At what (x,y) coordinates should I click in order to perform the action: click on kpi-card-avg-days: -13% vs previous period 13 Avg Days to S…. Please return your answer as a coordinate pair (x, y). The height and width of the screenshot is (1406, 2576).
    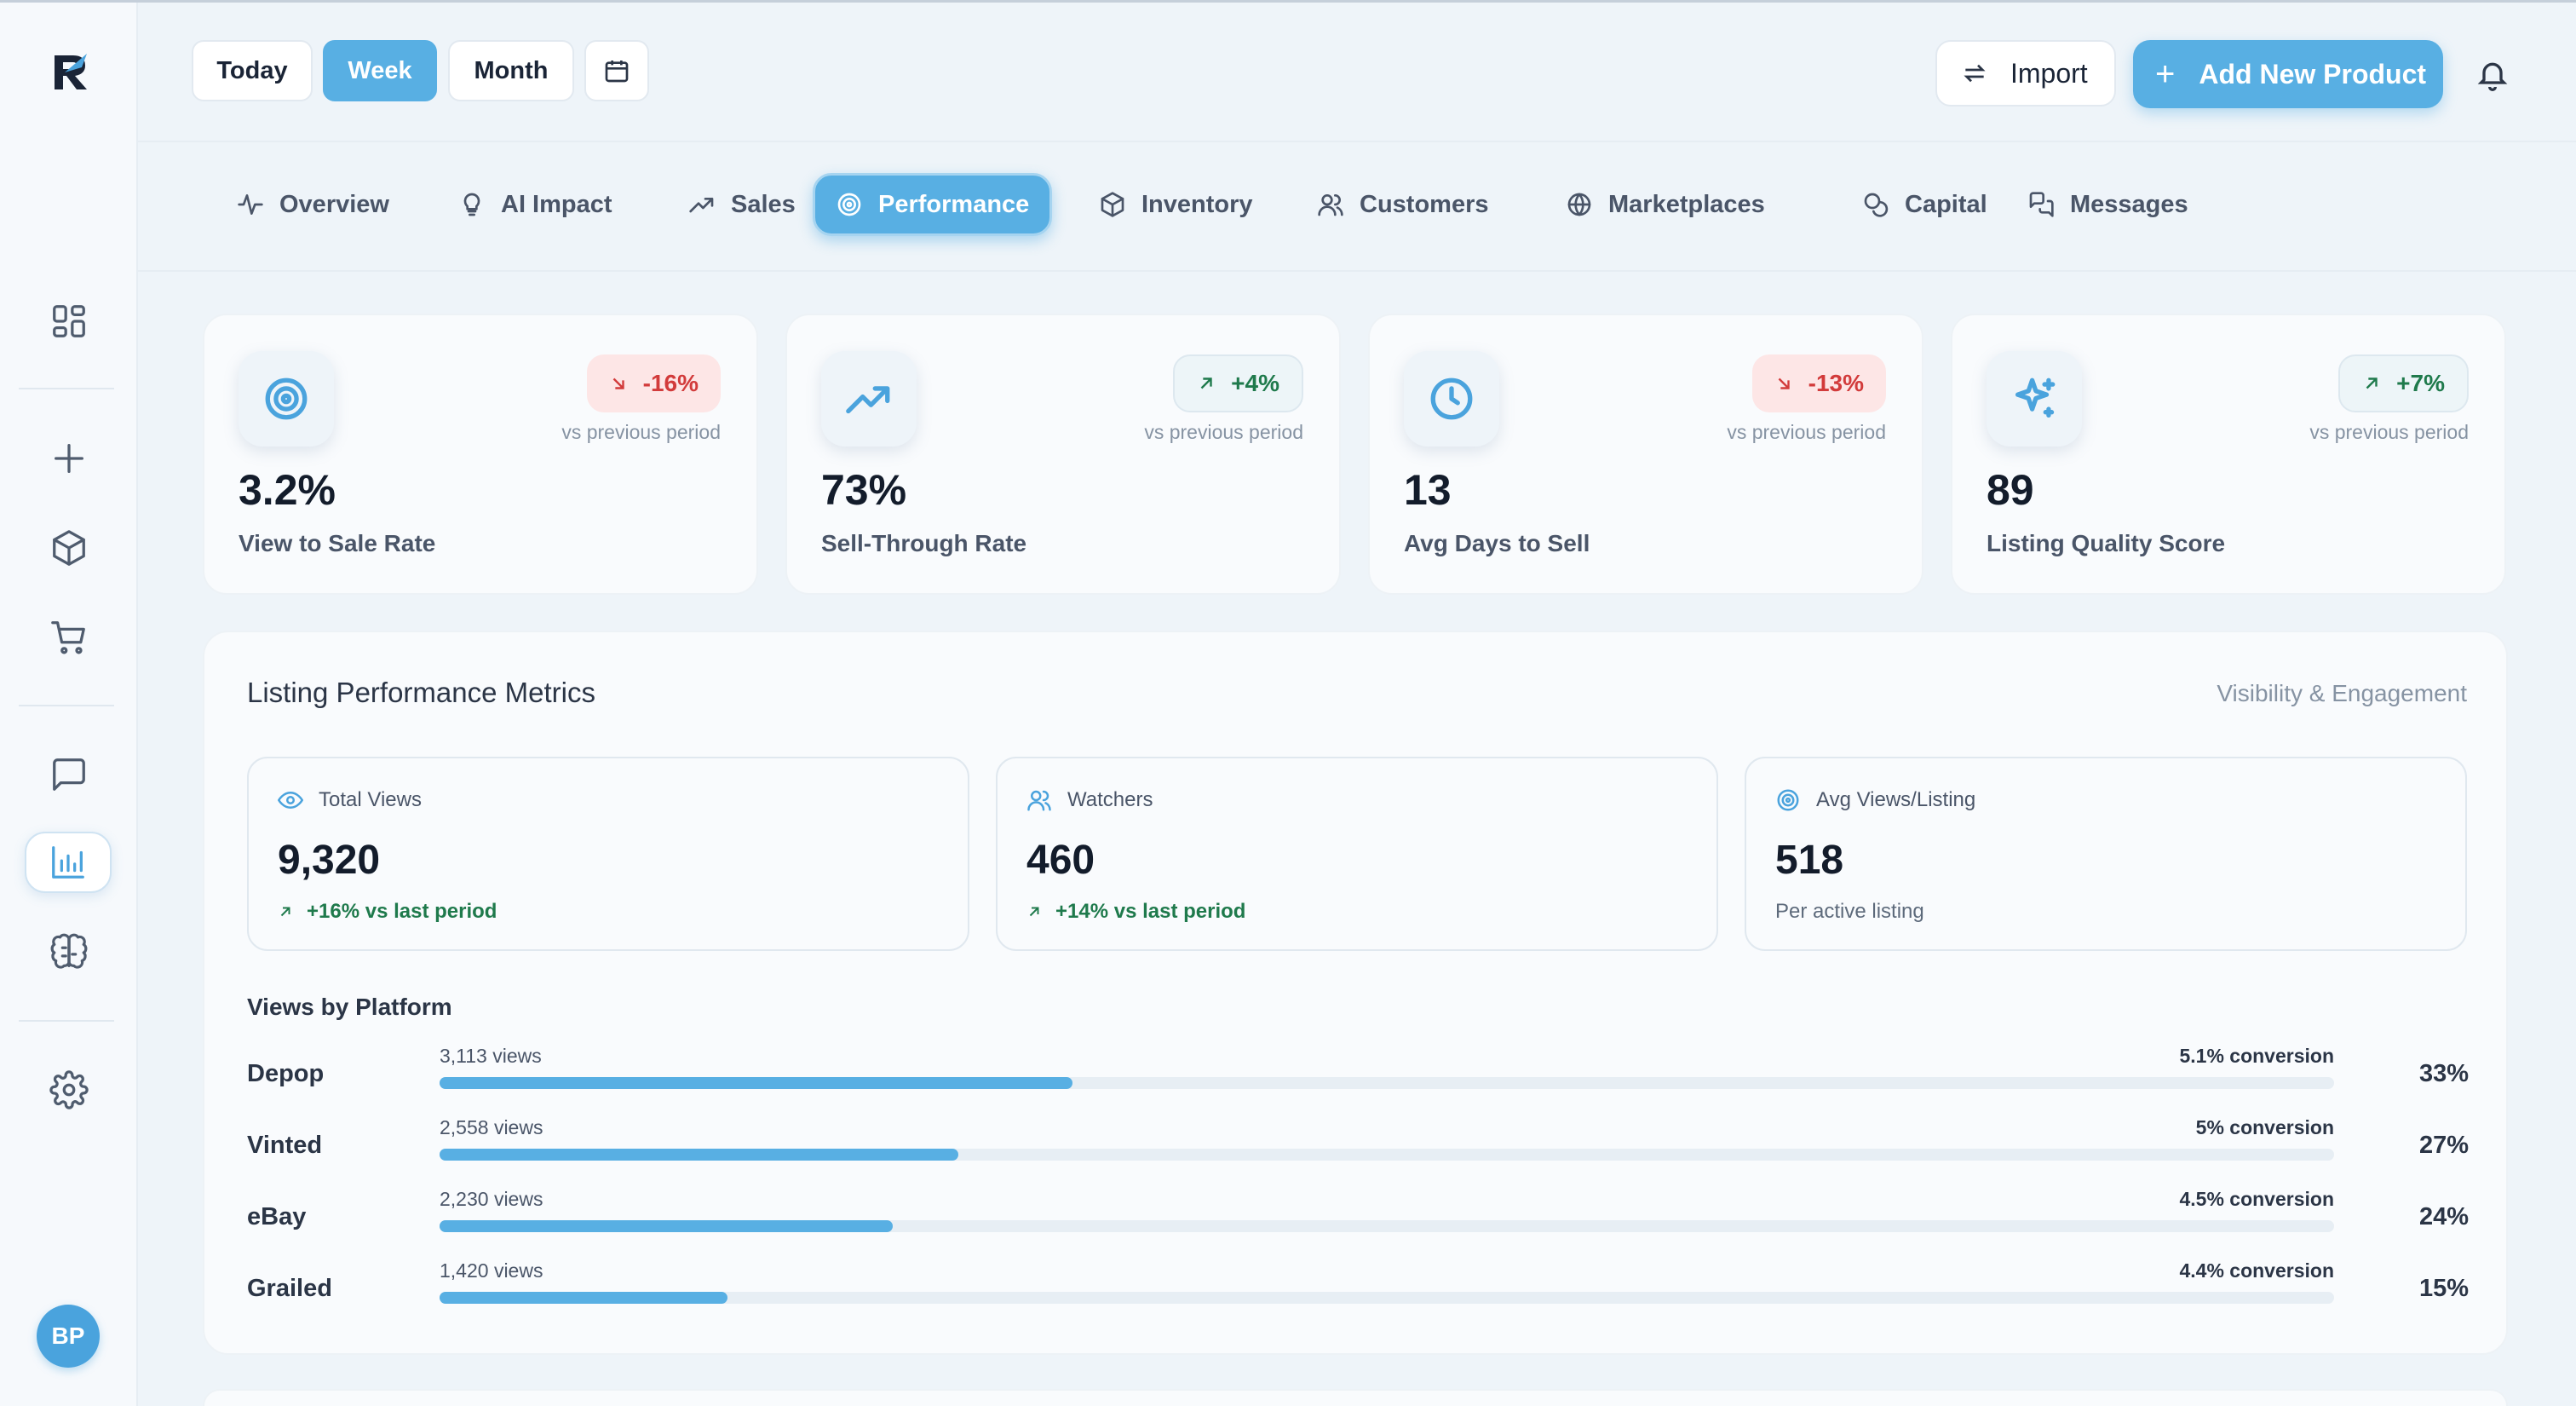
    Looking at the image, I should click on (1646, 454).